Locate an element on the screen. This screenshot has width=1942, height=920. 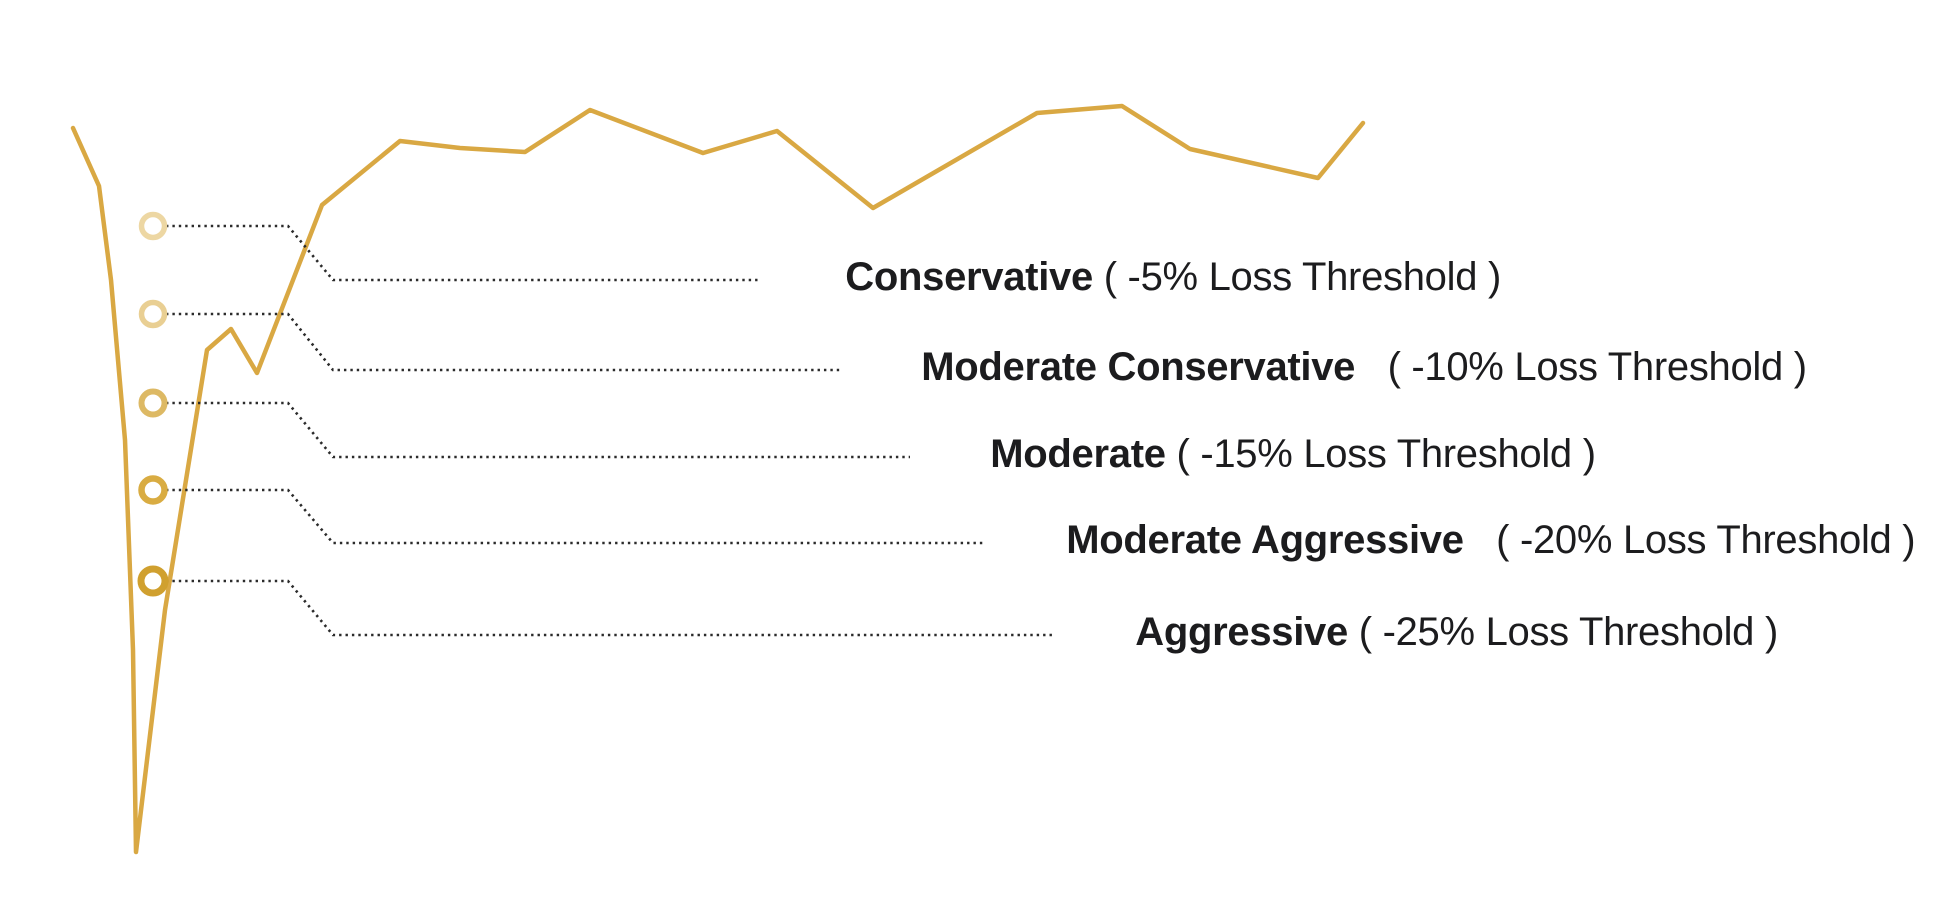
threshold-marker-moderate-aggressive is located at coordinates (153, 490).